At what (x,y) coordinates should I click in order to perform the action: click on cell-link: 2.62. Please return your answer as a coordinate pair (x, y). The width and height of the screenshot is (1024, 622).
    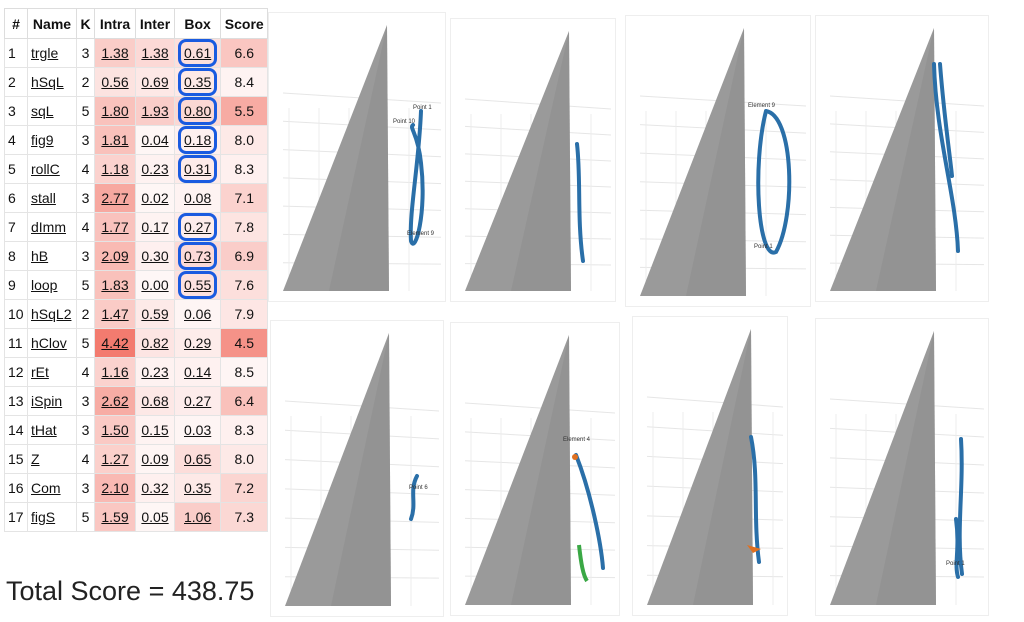
    Looking at the image, I should click on (115, 401).